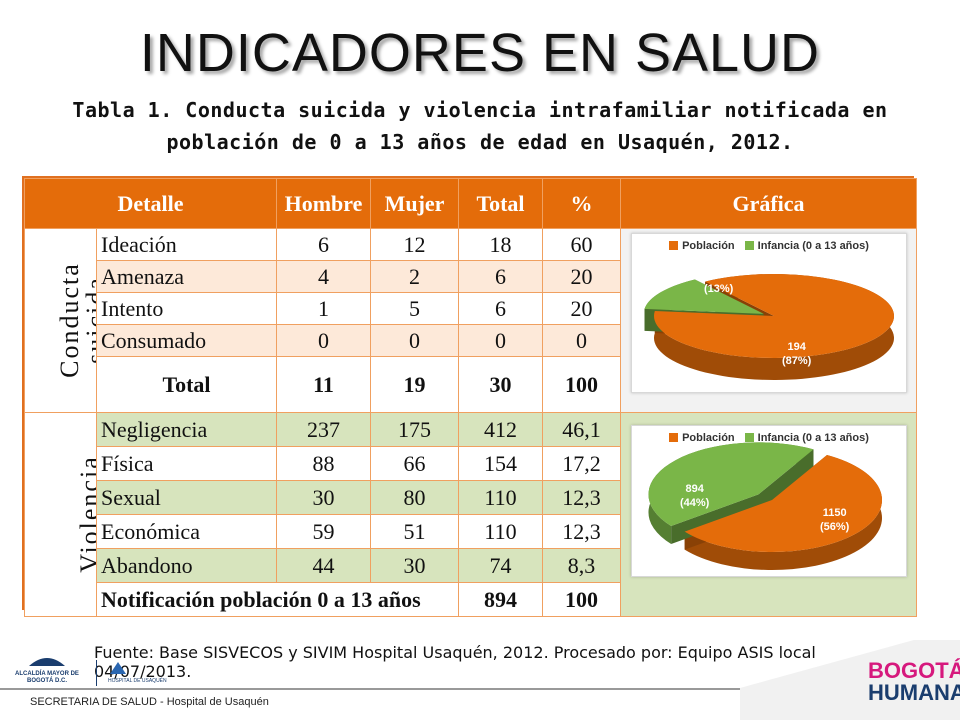 This screenshot has width=960, height=720. I want to click on footer-divider, so click(370, 689).